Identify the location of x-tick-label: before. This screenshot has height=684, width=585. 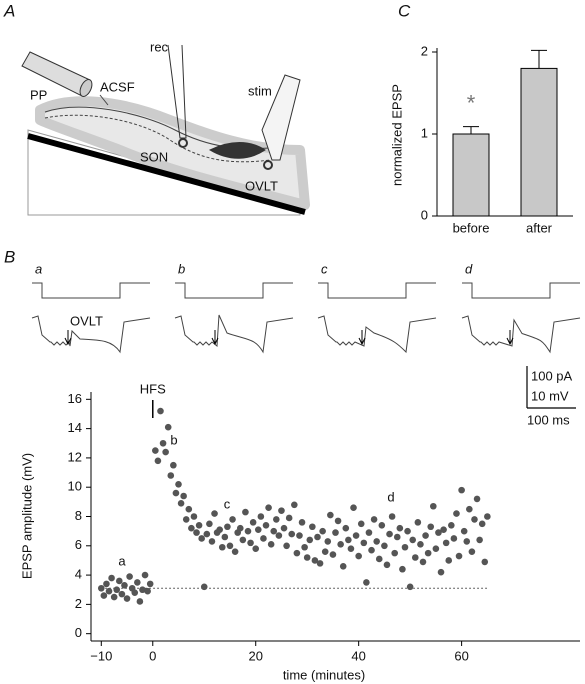
(471, 227).